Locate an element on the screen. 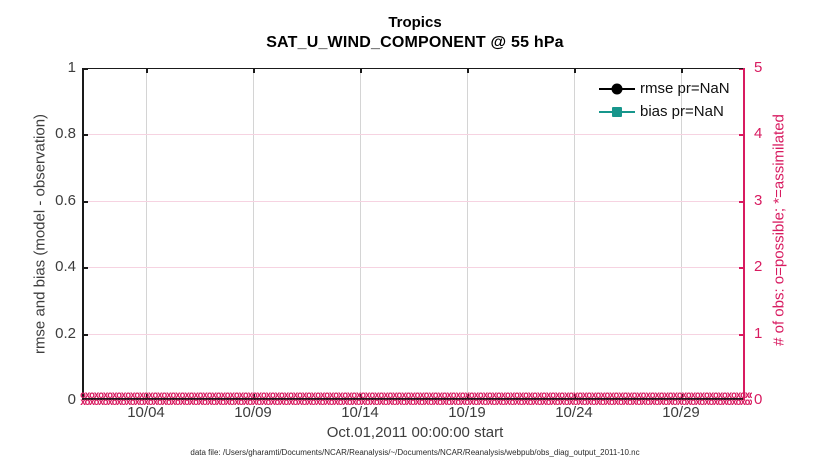  left-tick-label: 0 is located at coordinates (71, 399).